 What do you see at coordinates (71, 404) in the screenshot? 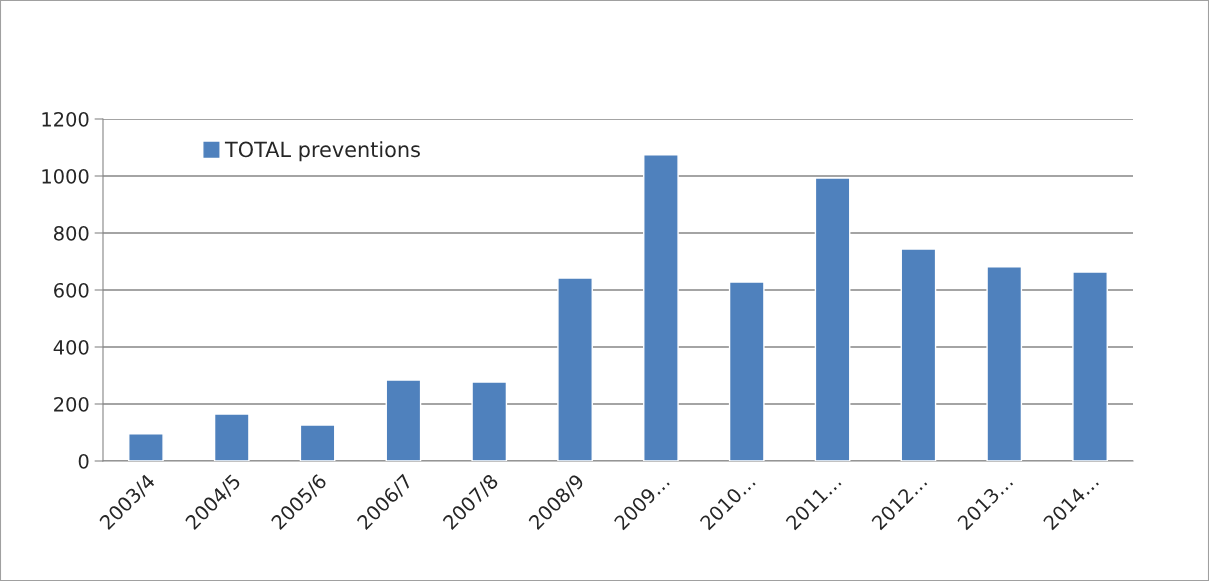
I see `y-tick-label: 200` at bounding box center [71, 404].